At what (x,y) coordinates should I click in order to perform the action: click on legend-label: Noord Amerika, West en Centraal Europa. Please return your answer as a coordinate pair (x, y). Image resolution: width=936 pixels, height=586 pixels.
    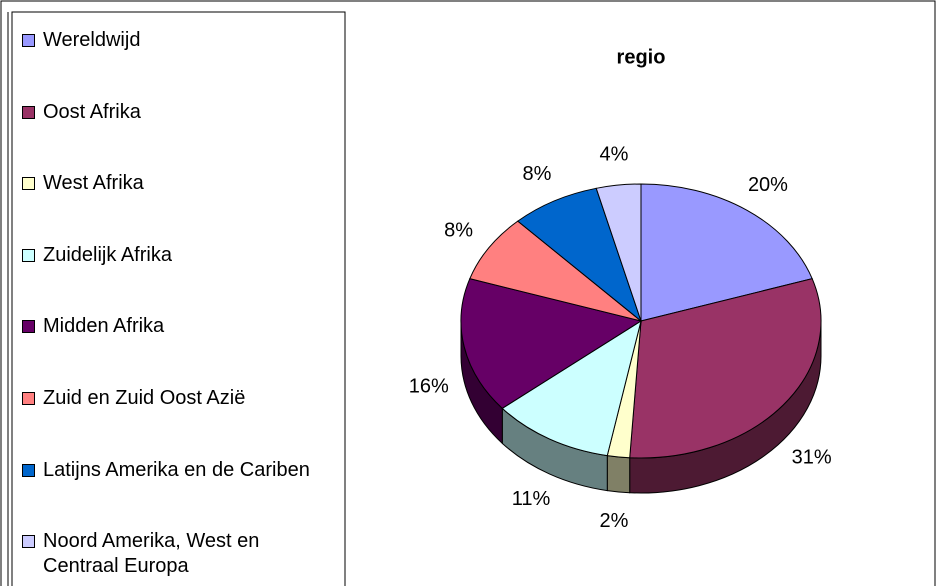
    Looking at the image, I should click on (151, 554).